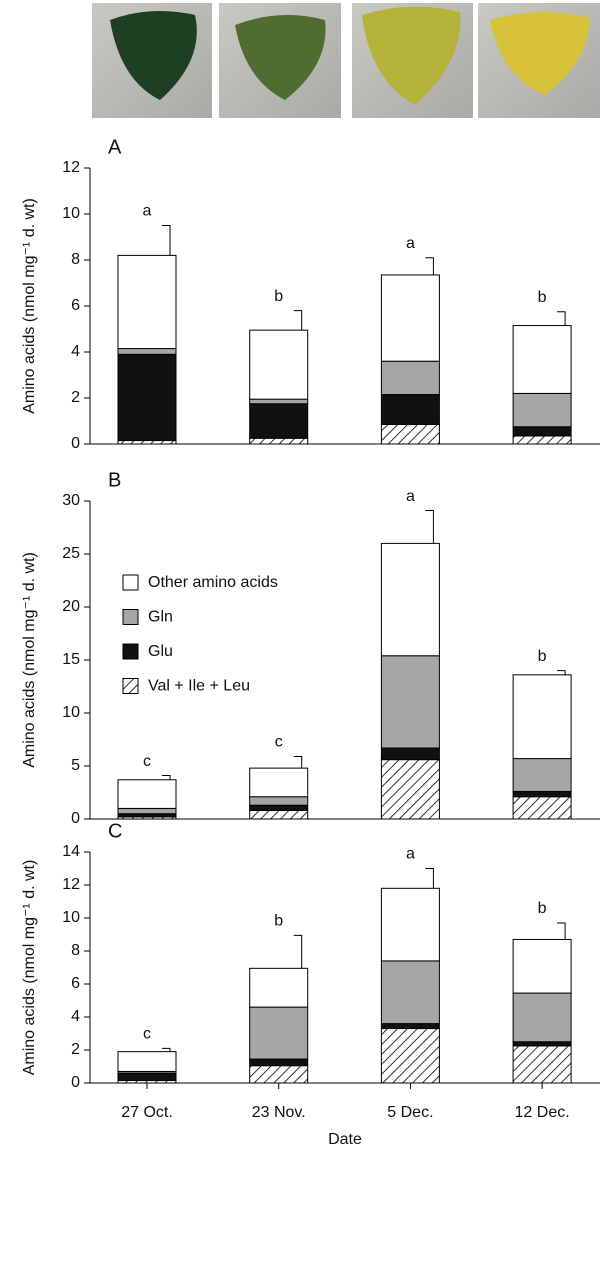  I want to click on y-tick-label: 5, so click(75, 765).